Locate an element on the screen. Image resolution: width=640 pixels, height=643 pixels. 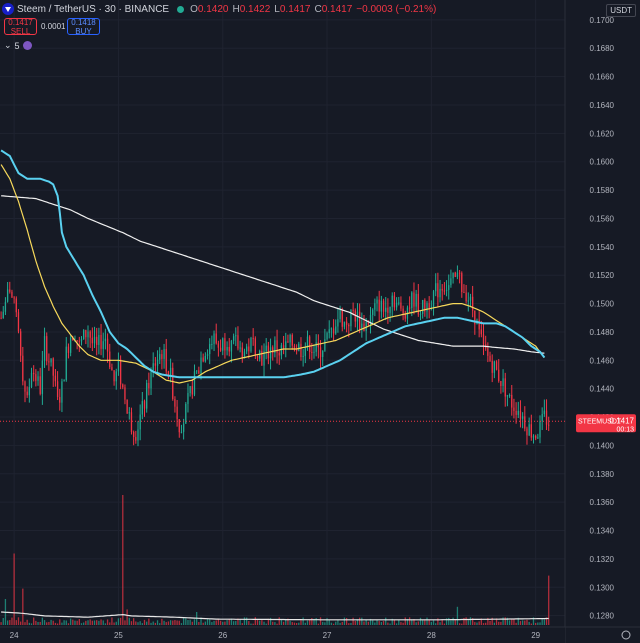
low-label: L is located at coordinates (277, 9).